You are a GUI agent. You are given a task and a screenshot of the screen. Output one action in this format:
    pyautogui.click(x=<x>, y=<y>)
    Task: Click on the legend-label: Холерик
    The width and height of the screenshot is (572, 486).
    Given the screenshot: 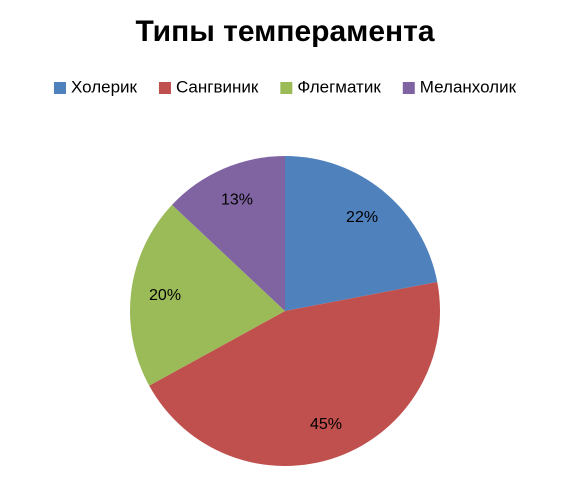 What is the action you would take?
    pyautogui.click(x=104, y=86)
    